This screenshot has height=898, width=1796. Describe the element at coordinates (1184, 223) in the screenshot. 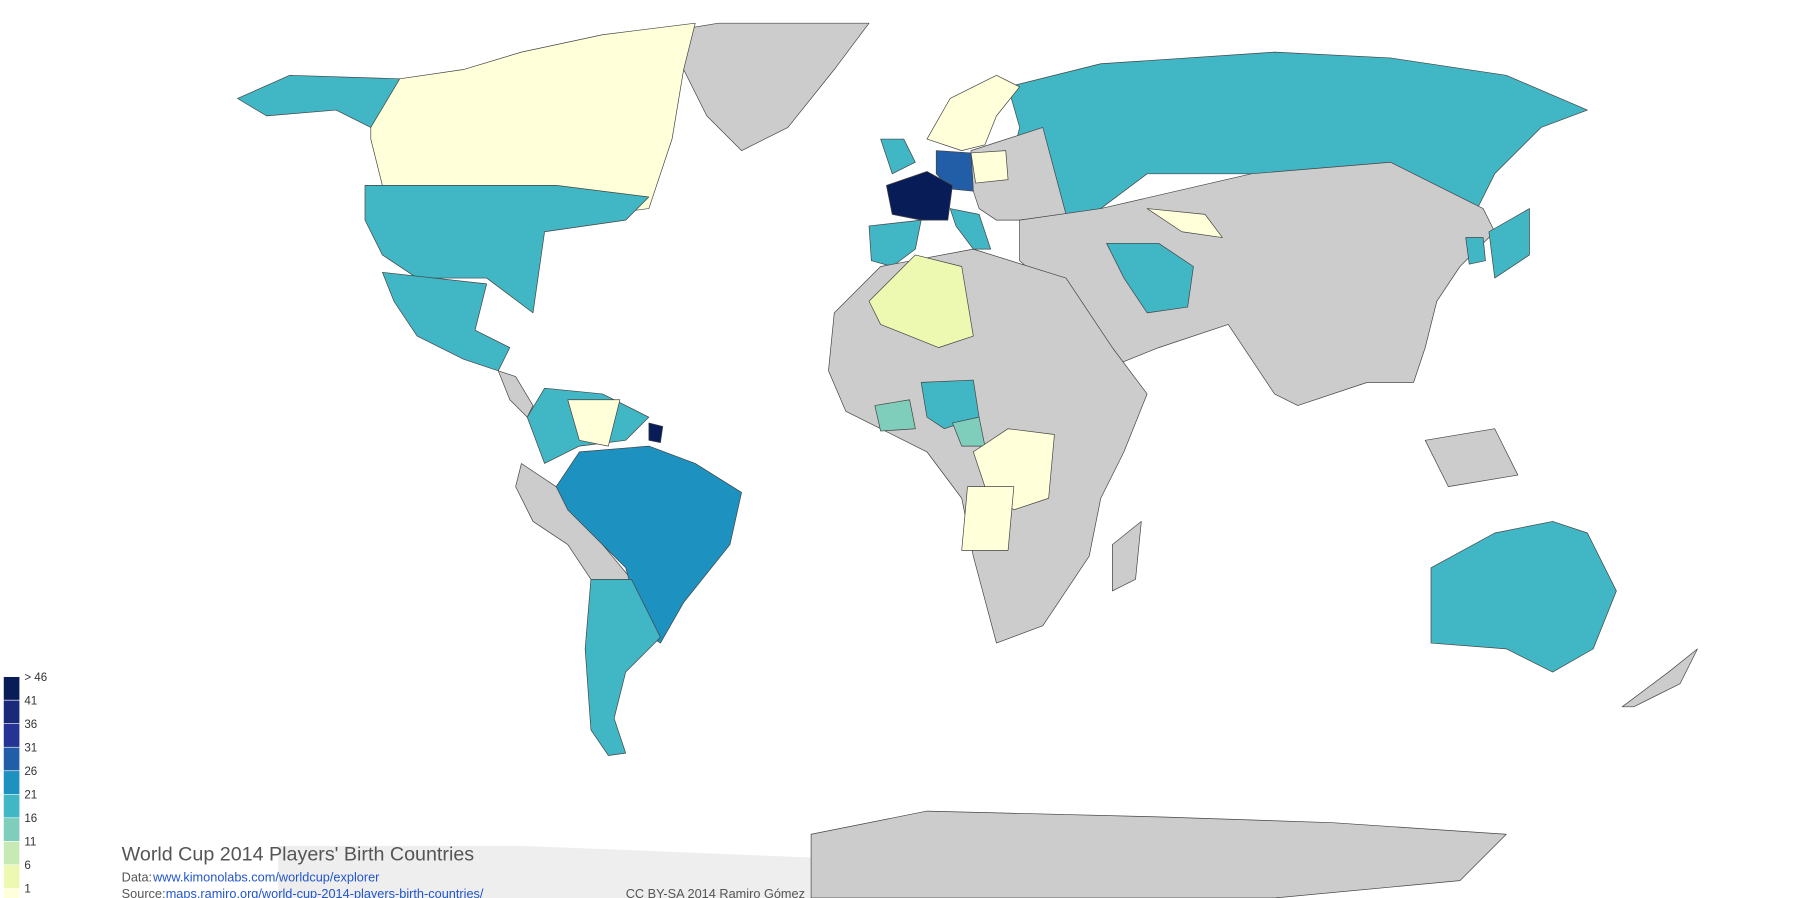

I see `uzbekistan` at that location.